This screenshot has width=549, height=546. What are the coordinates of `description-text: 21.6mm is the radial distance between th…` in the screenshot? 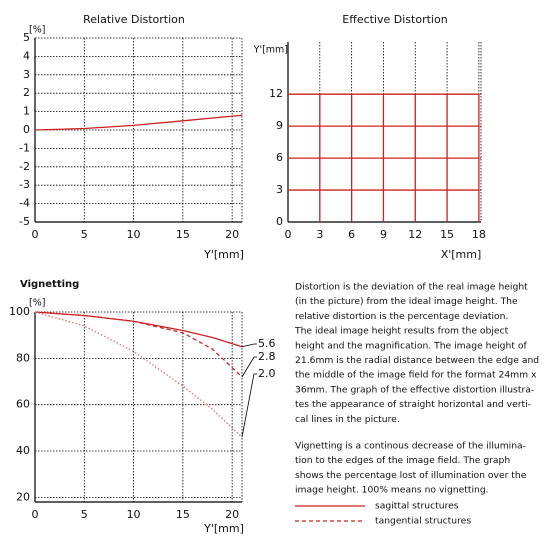 It's located at (417, 360).